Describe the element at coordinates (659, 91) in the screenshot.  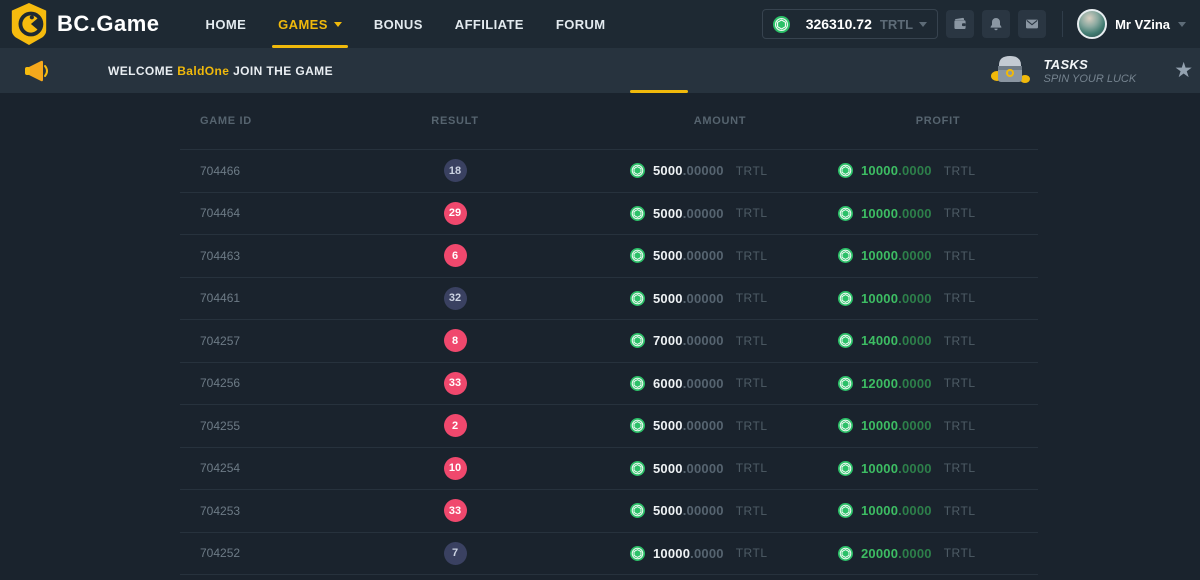
I see `active-tab-indicator` at that location.